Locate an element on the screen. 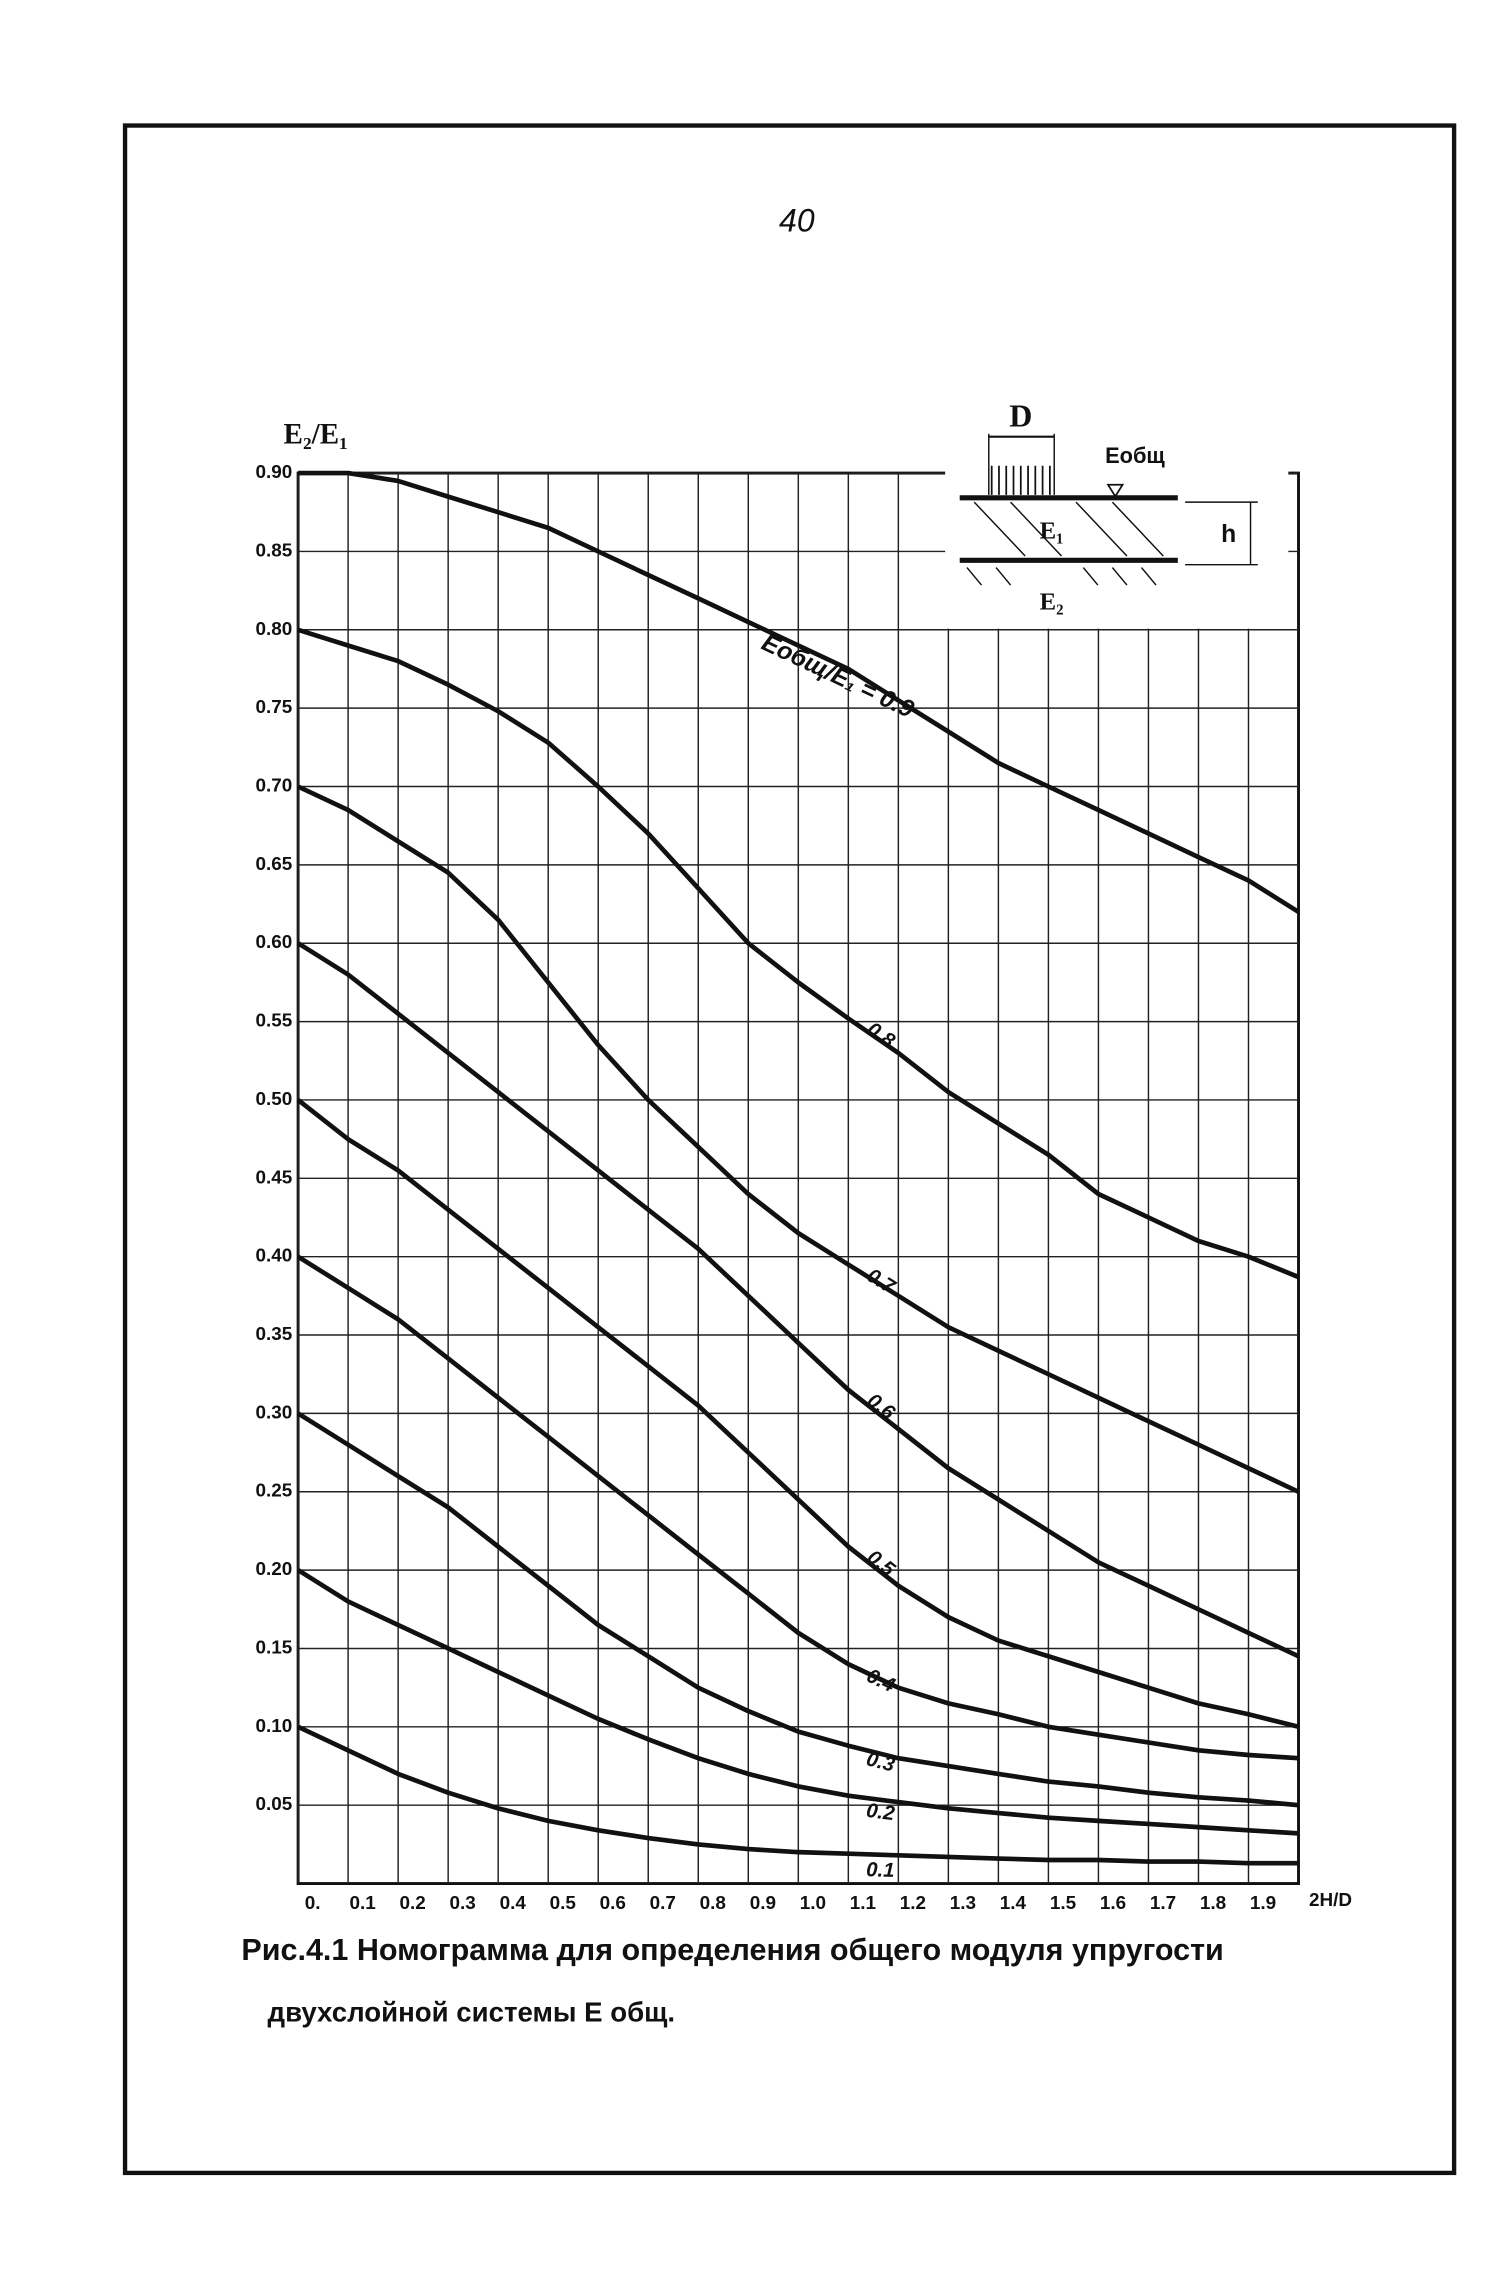 The height and width of the screenshot is (2281, 1489). x-tick-label: 0.5 is located at coordinates (563, 1903).